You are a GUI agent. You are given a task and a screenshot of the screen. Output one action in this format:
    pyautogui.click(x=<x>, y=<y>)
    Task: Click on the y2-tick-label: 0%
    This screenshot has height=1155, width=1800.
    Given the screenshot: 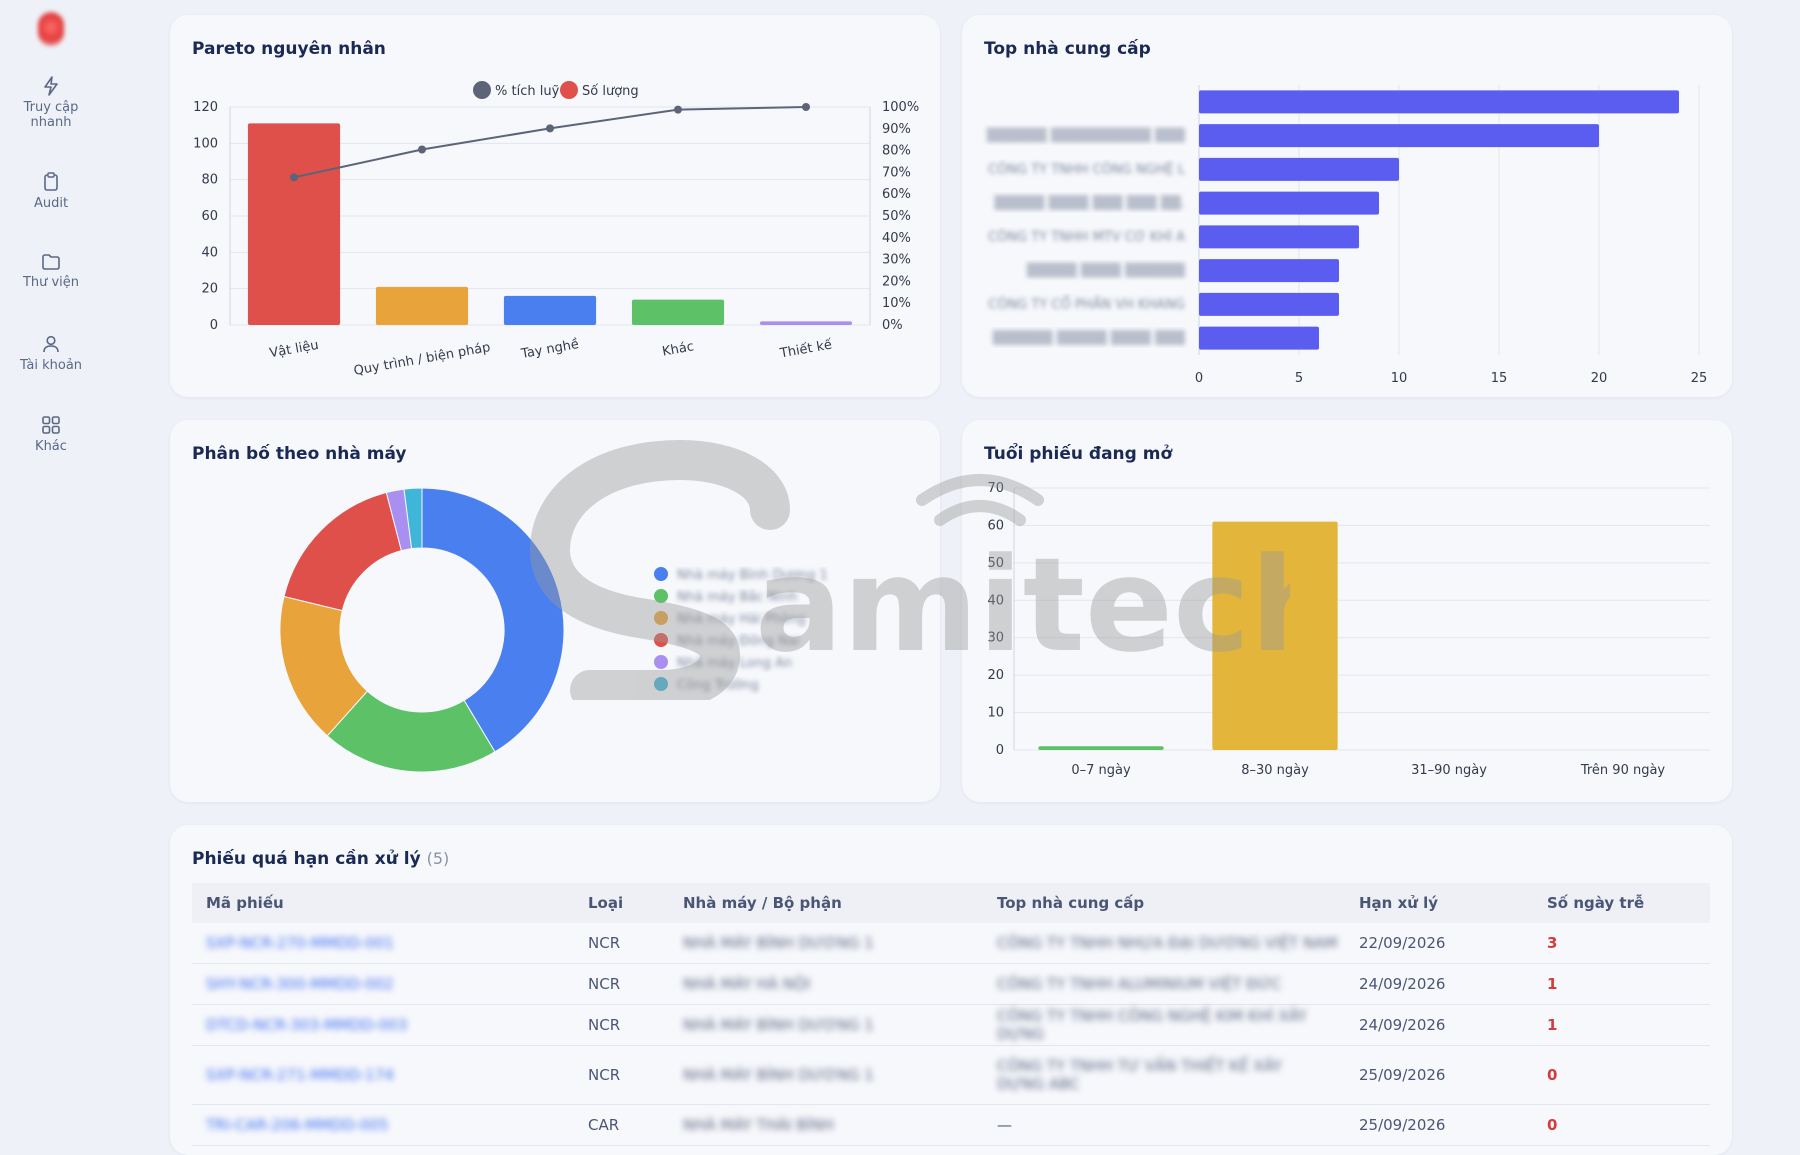 What is the action you would take?
    pyautogui.click(x=892, y=325)
    